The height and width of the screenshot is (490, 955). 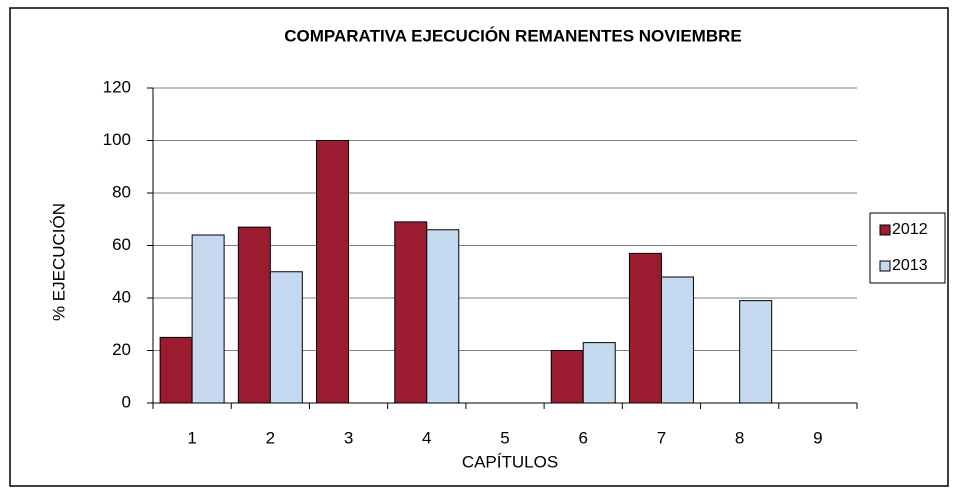 I want to click on x-tick-label: 9, so click(x=817, y=437).